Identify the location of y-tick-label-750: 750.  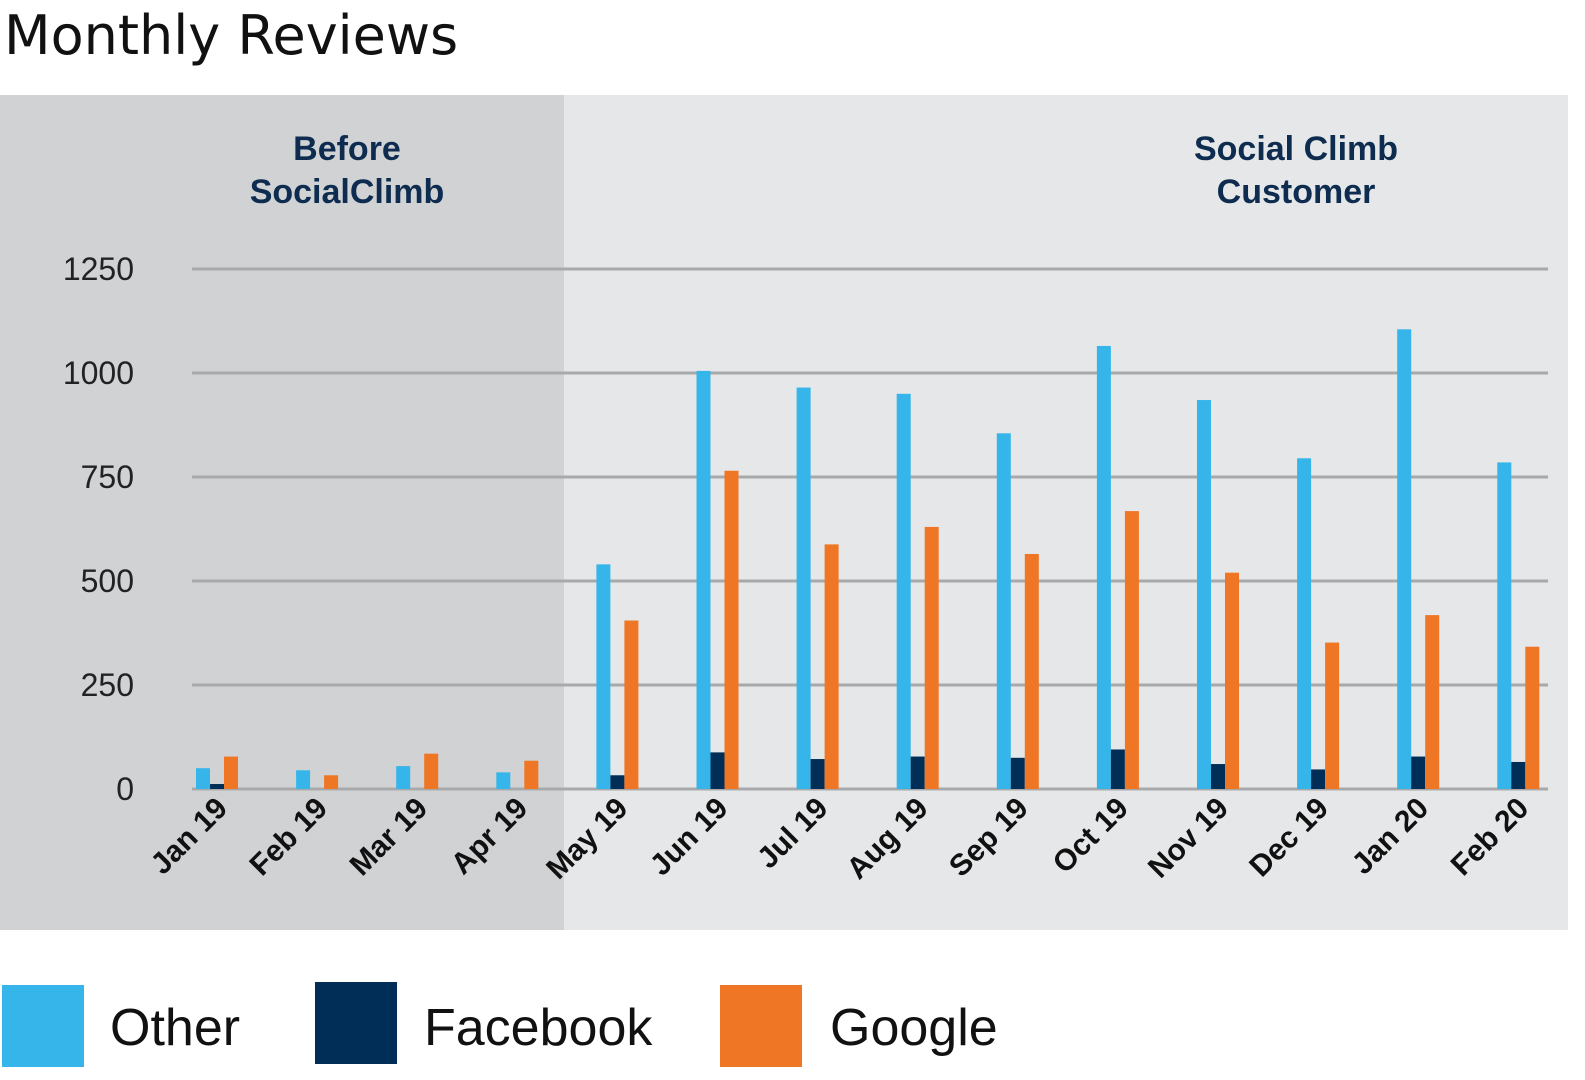
(107, 477).